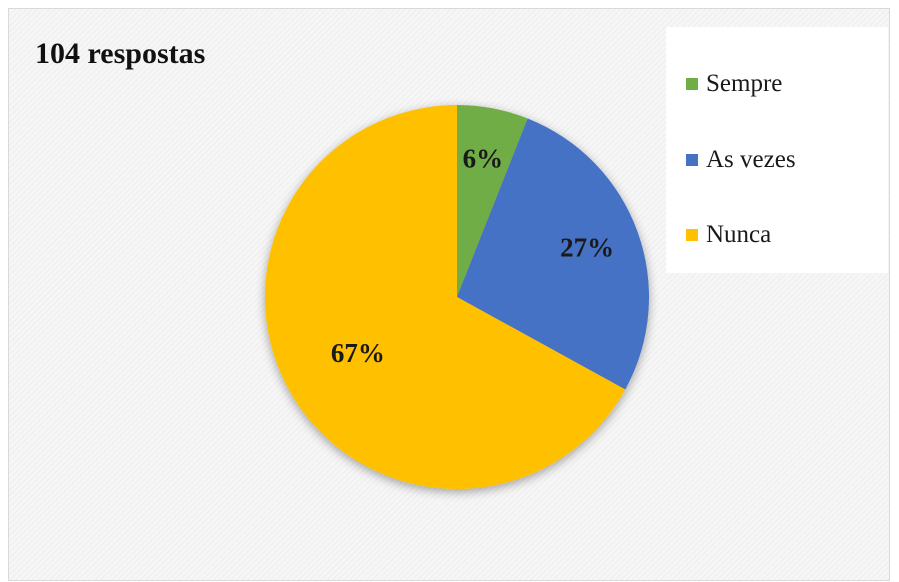 This screenshot has width=899, height=582. Describe the element at coordinates (692, 235) in the screenshot. I see `legend-swatch-nunca` at that location.